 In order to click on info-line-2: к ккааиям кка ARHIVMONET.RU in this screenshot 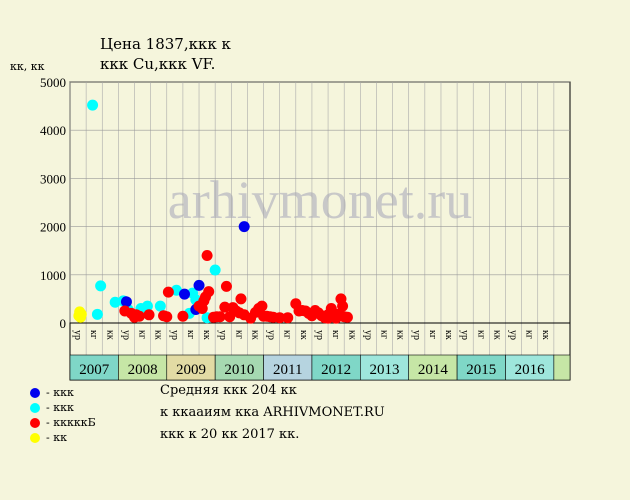, I will do `click(272, 412)`.